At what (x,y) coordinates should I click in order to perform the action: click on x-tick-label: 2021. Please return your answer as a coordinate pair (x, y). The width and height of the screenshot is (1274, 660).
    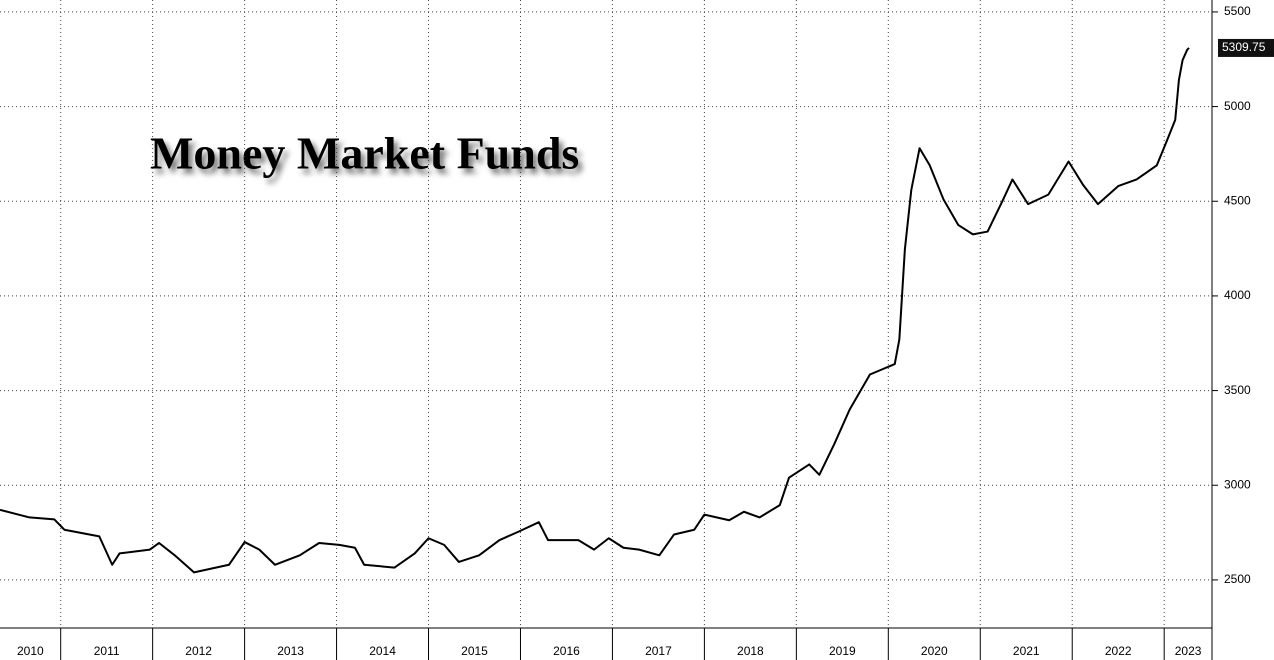
    Looking at the image, I should click on (1026, 651).